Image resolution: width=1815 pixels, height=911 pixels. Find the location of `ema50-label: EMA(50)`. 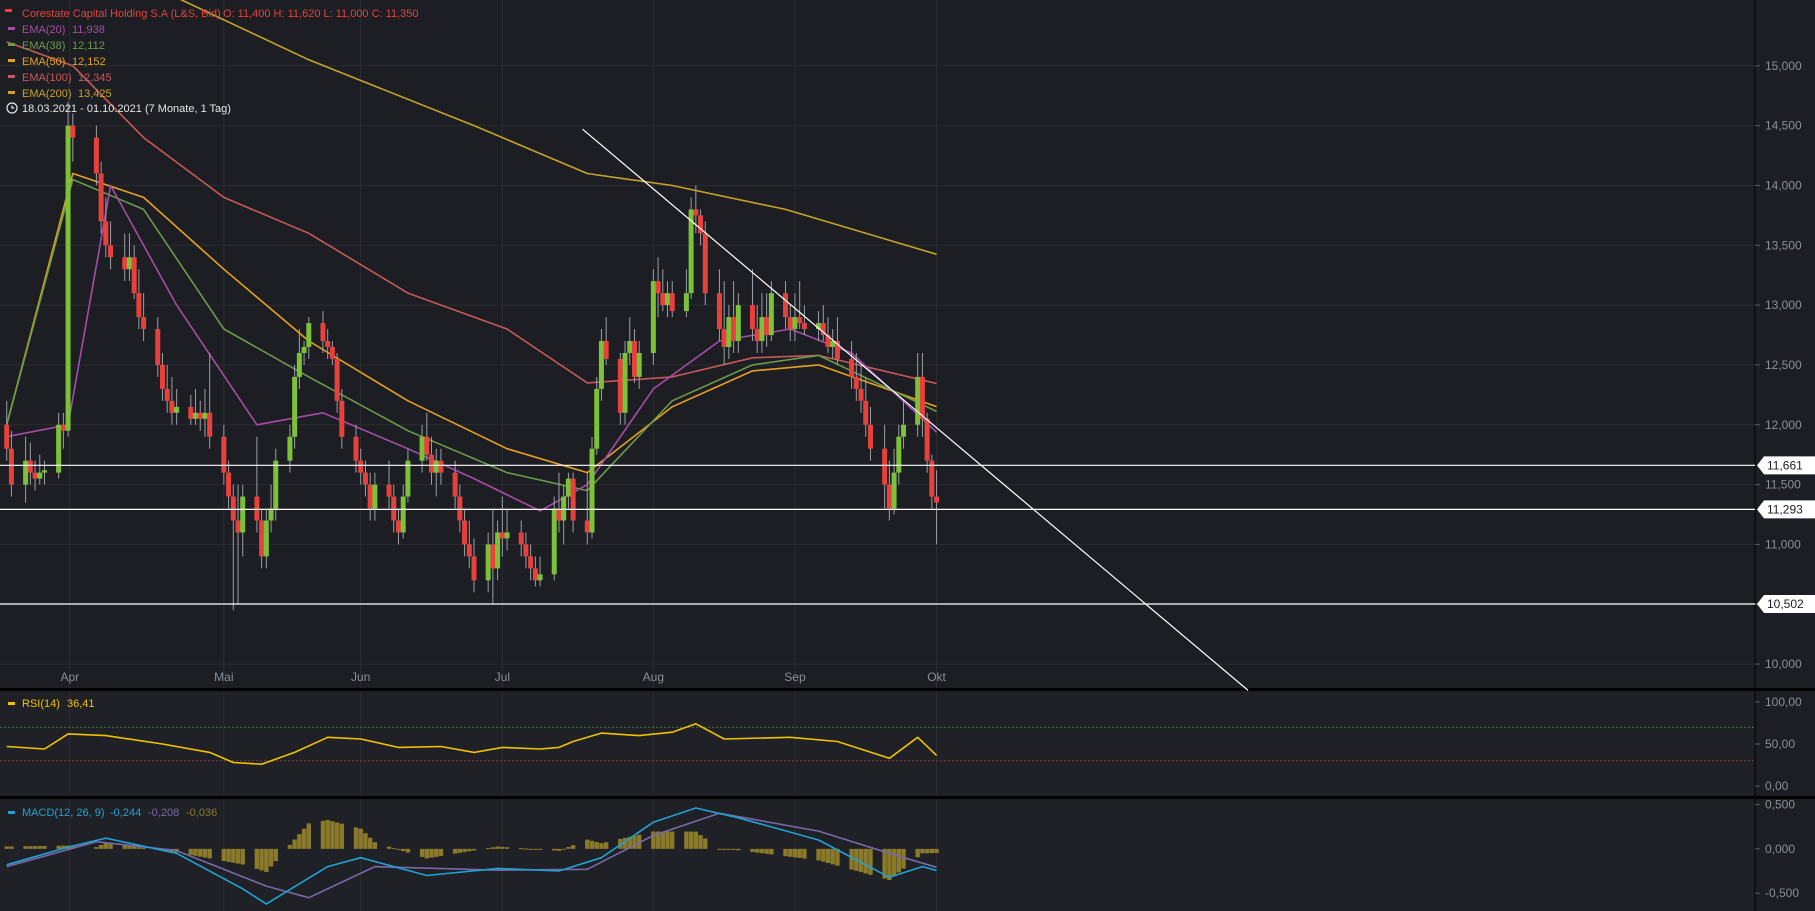

ema50-label: EMA(50) is located at coordinates (43, 62).